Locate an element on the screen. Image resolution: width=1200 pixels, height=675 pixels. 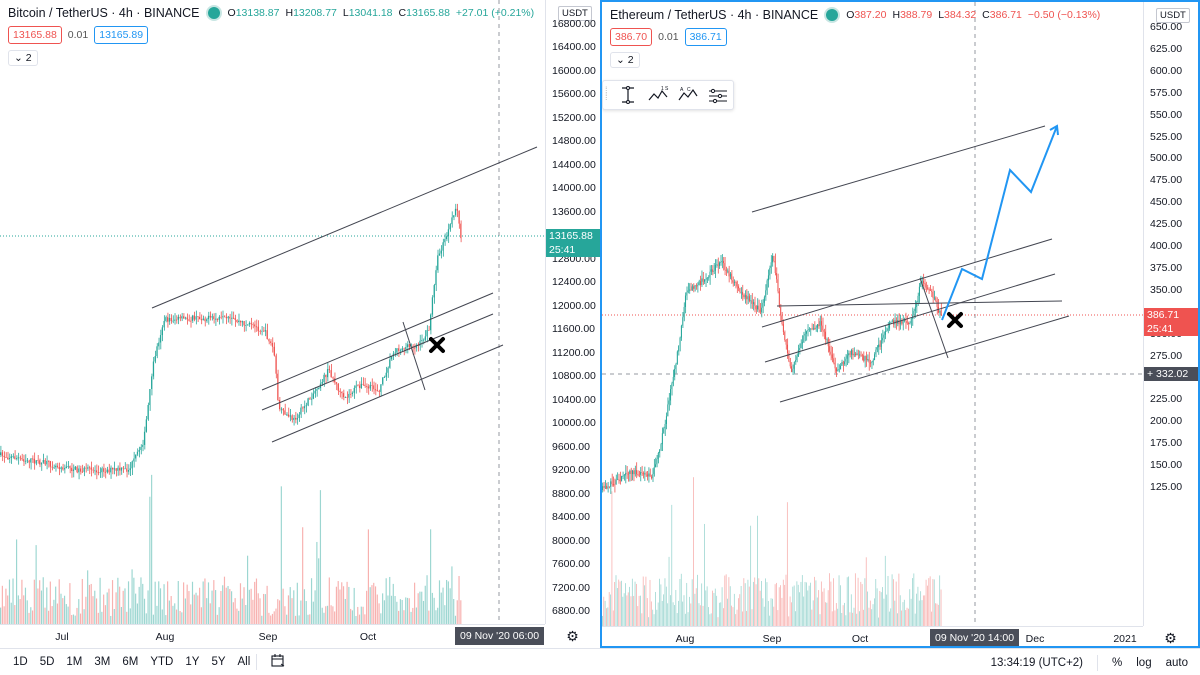
timeframe-ytd: YTD is located at coordinates (162, 662).